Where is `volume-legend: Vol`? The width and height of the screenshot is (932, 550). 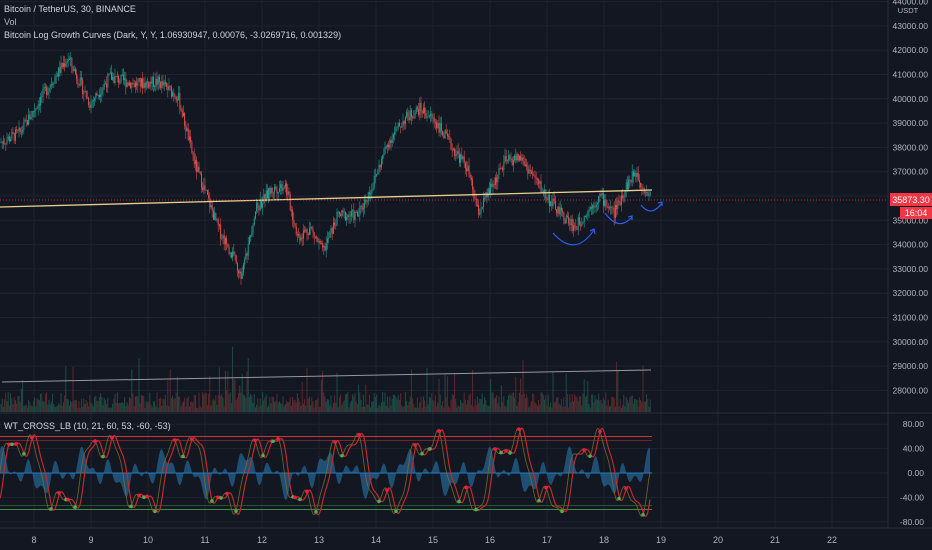 volume-legend: Vol is located at coordinates (10, 22).